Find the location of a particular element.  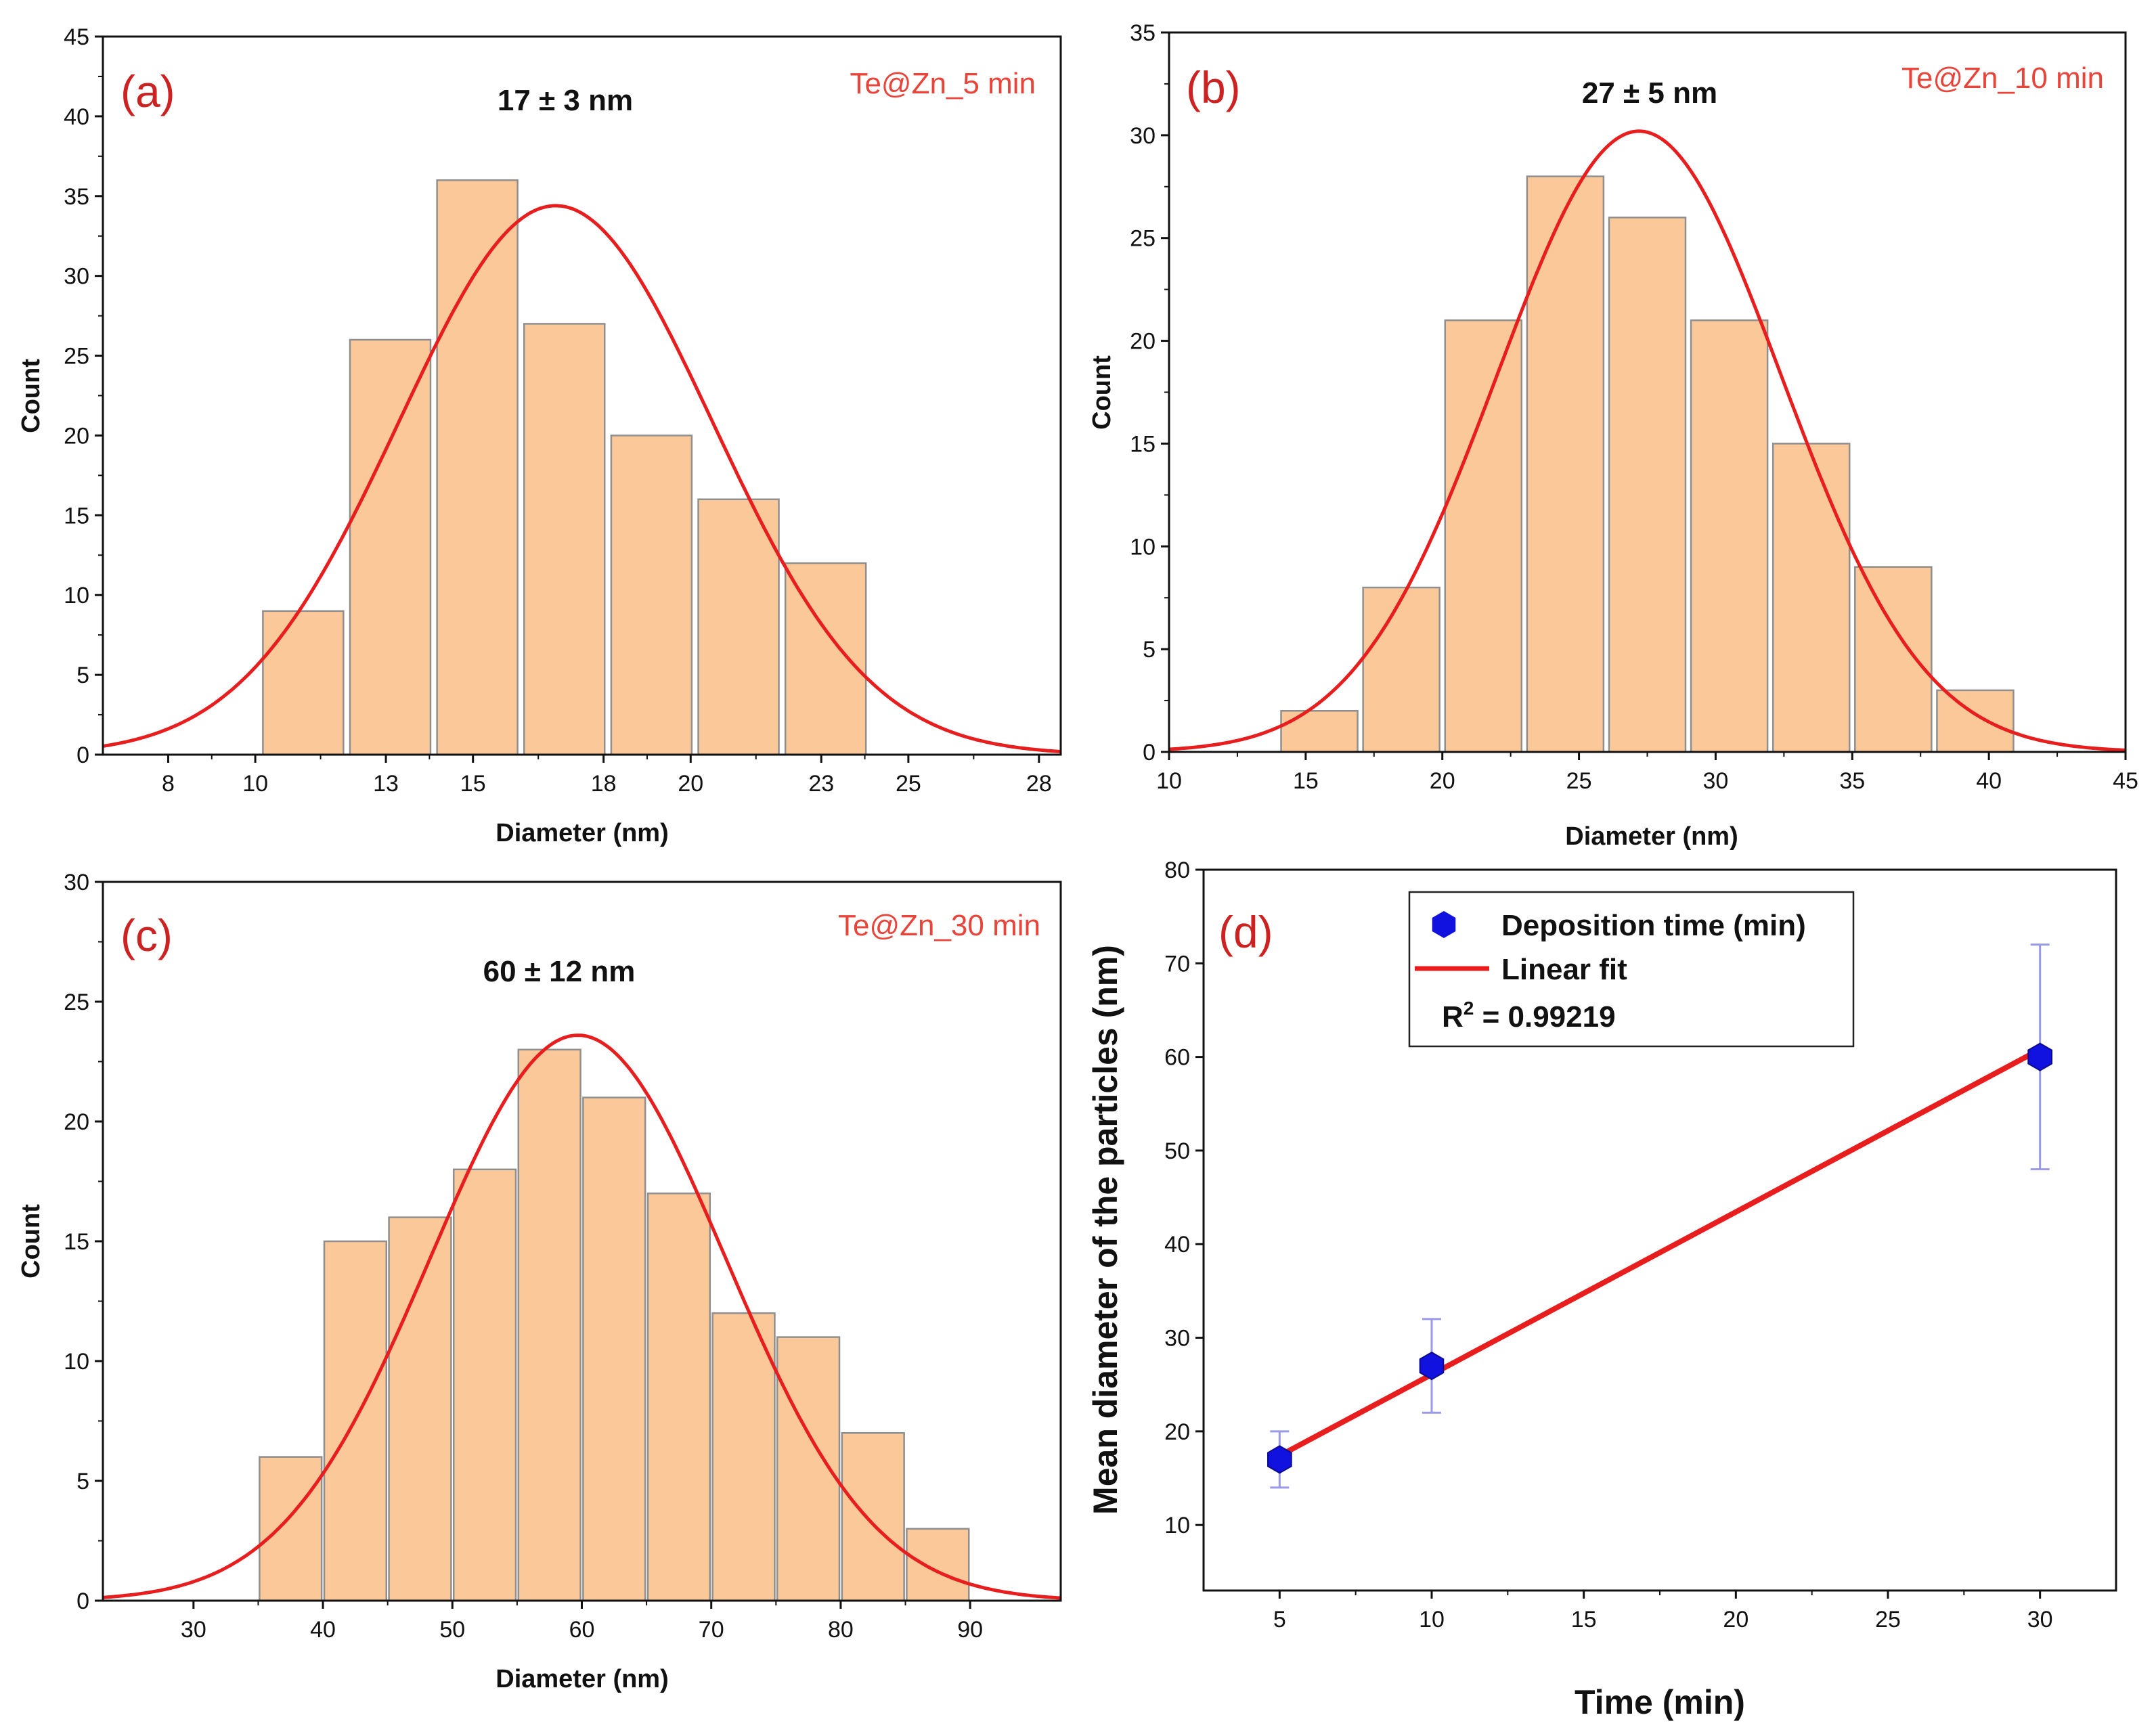

y-tick-label: 50 is located at coordinates (1177, 1151).